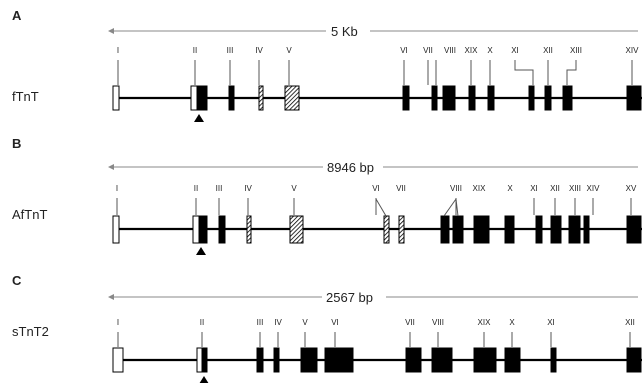 This screenshot has width=642, height=383. Describe the element at coordinates (202, 98) in the screenshot. I see `exon-ii-solid-a` at that location.